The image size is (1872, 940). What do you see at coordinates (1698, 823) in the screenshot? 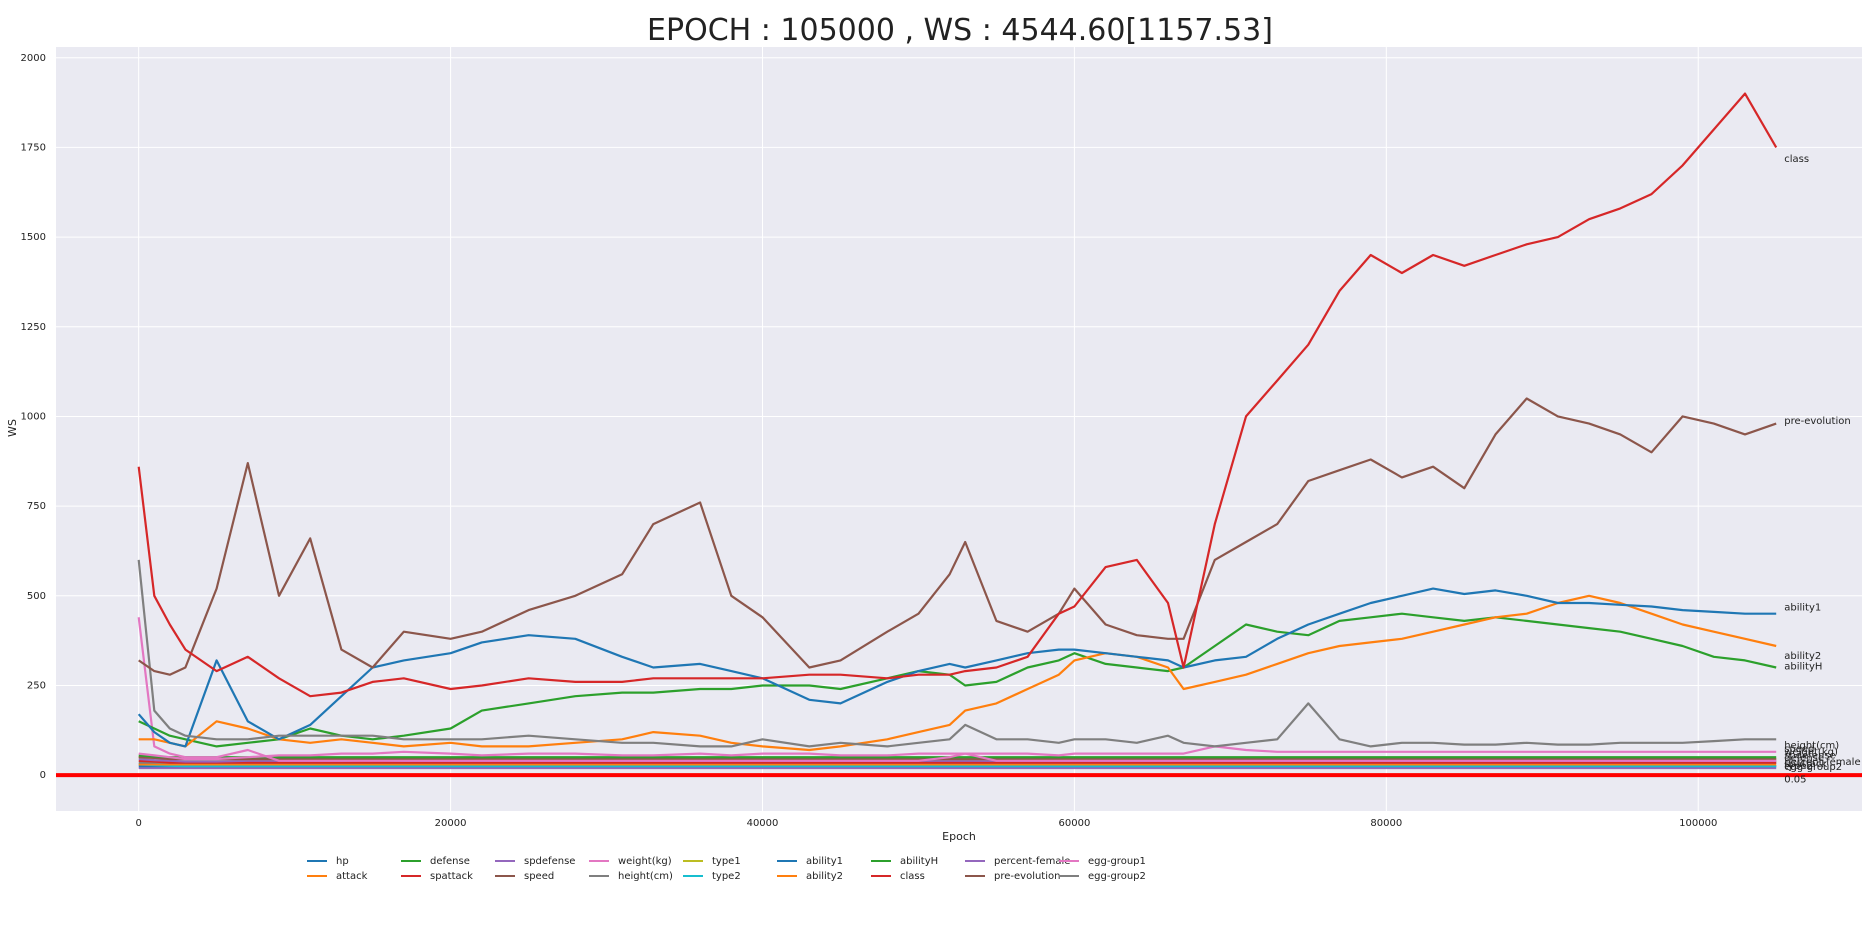
I see `x-tick-label: 100000` at bounding box center [1698, 823].